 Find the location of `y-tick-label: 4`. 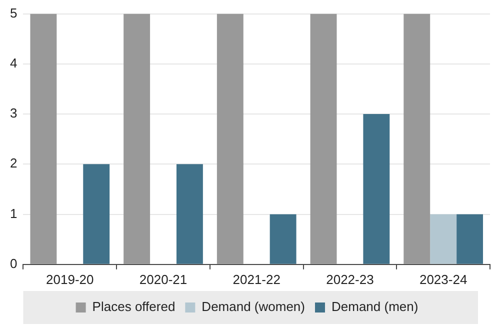

y-tick-label: 4 is located at coordinates (14, 63).